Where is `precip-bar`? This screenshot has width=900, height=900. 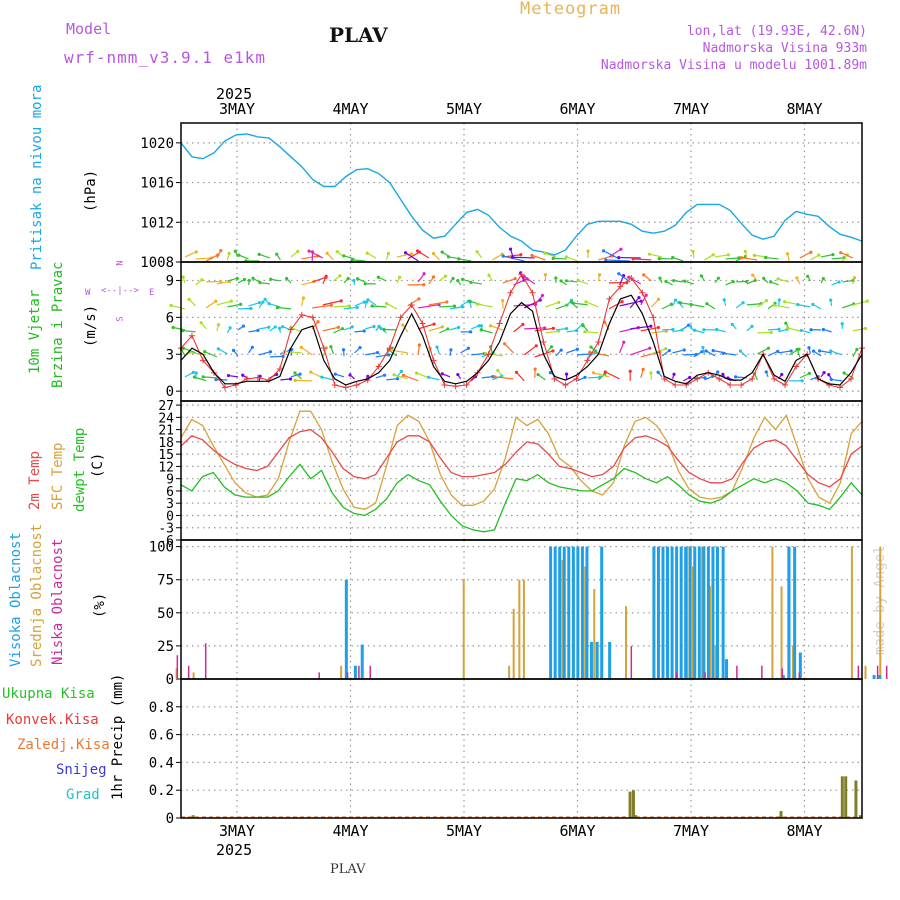 precip-bar is located at coordinates (630, 804).